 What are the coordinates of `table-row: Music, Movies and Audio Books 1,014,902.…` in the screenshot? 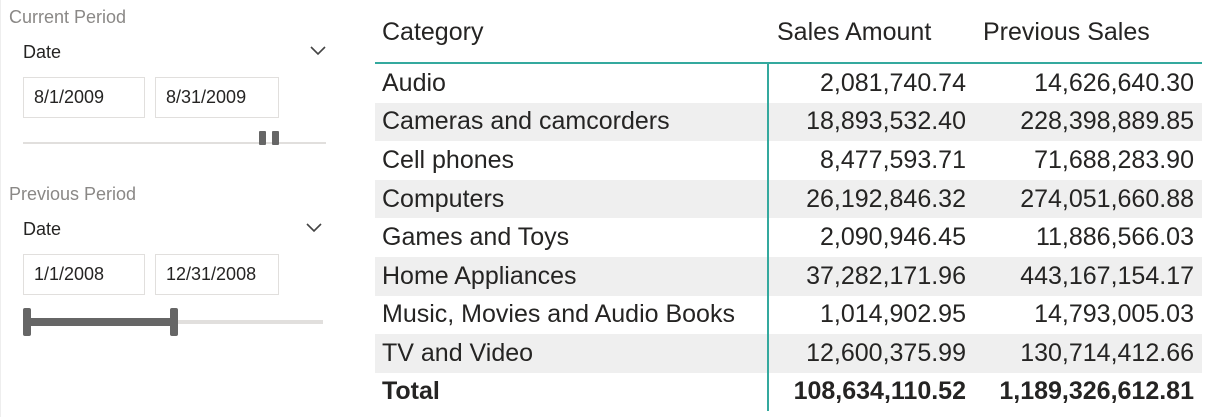 It's located at (788, 315).